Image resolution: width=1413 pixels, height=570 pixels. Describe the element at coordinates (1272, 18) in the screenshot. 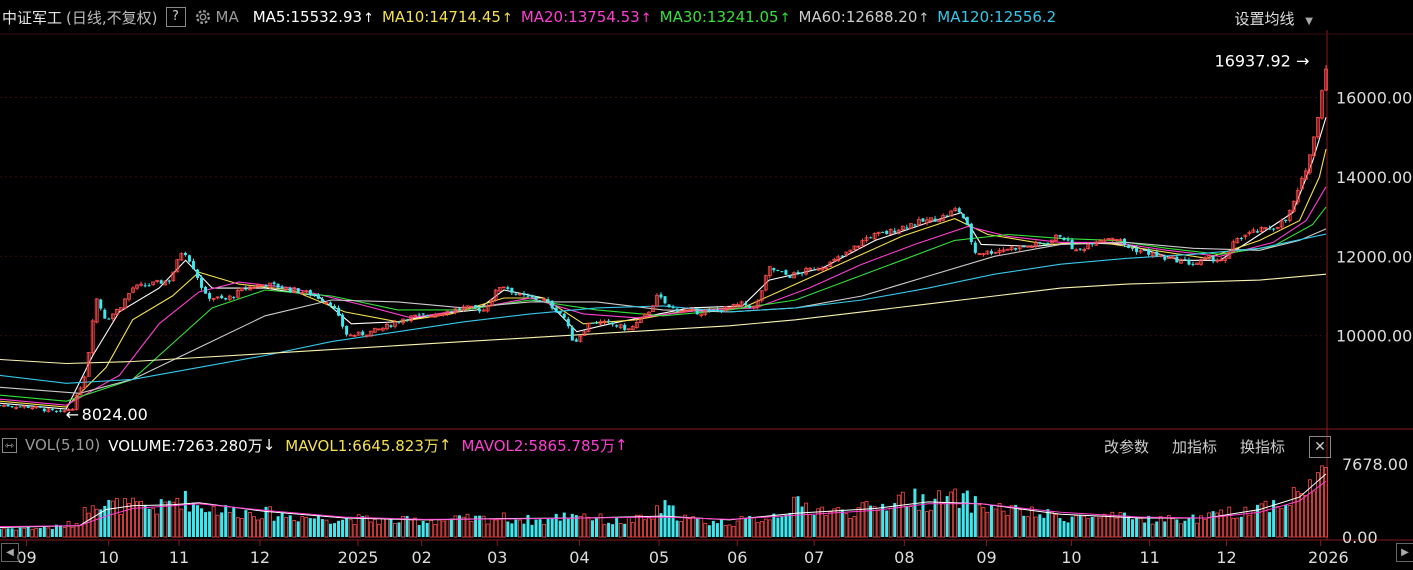

I see `set-ma-button: 设置均线 ▼` at that location.